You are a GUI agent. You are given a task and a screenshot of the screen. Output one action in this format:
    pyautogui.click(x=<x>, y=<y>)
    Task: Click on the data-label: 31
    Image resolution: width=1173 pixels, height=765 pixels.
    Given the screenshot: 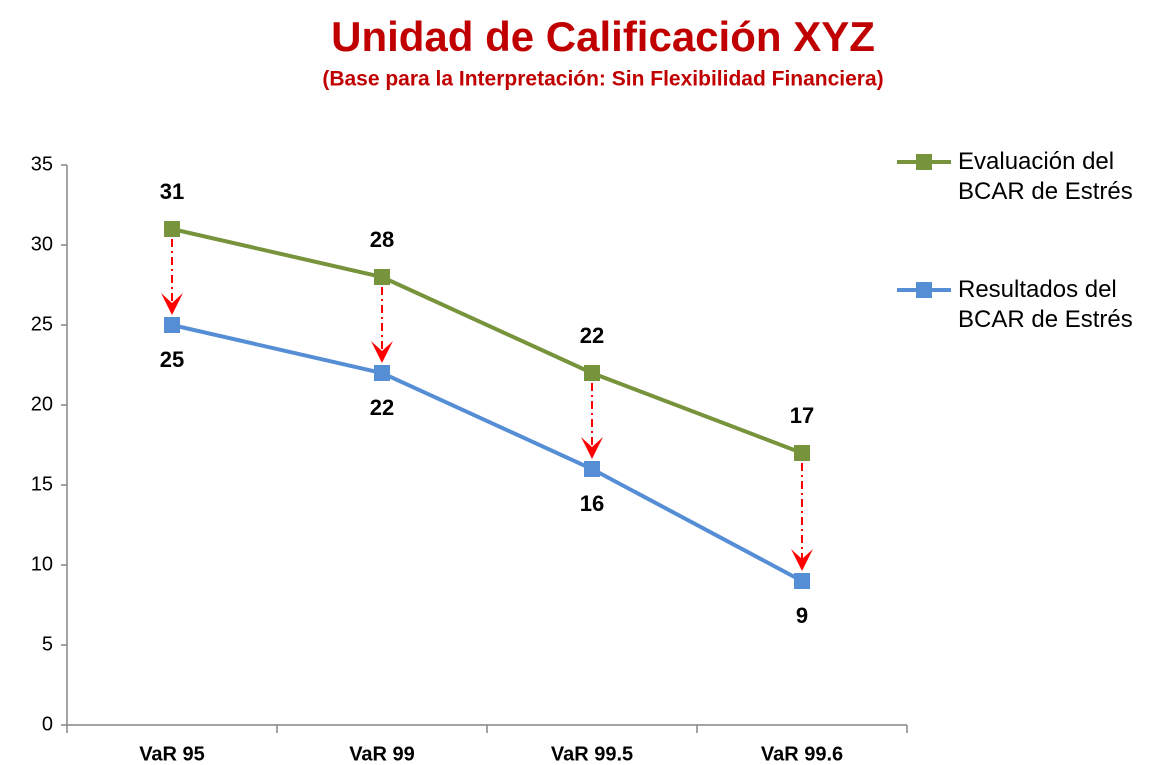 What is the action you would take?
    pyautogui.click(x=172, y=191)
    